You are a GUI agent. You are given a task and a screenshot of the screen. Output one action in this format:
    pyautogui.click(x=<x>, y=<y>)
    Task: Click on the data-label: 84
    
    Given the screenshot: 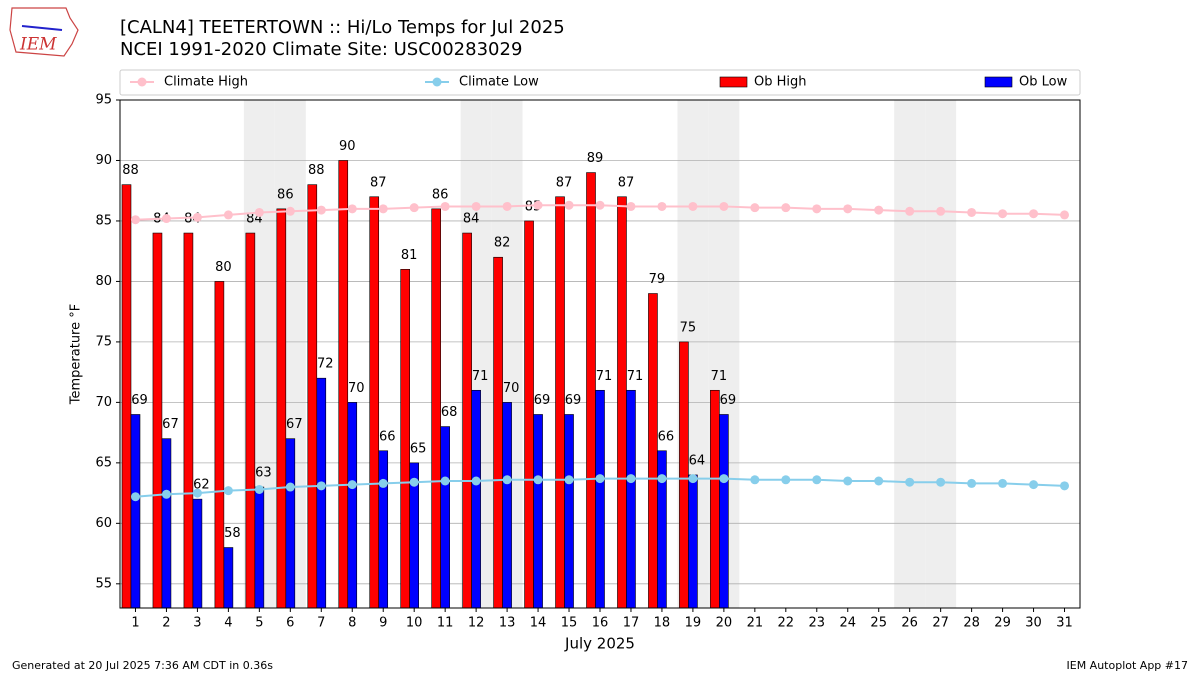 What is the action you would take?
    pyautogui.click(x=471, y=219)
    